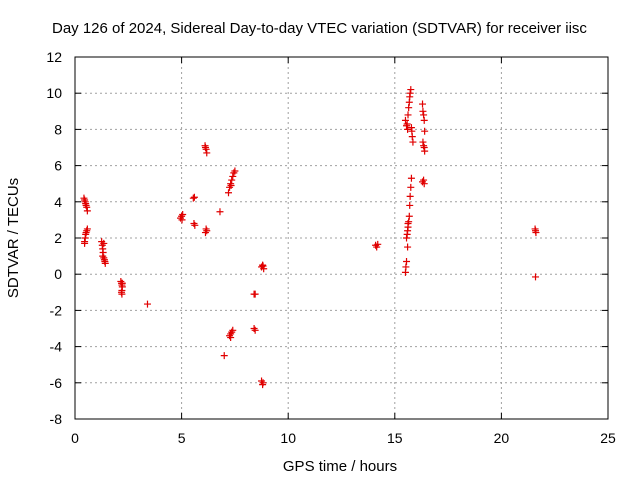 This screenshot has height=480, width=640. What do you see at coordinates (56, 419) in the screenshot?
I see `y-tick-label: -8` at bounding box center [56, 419].